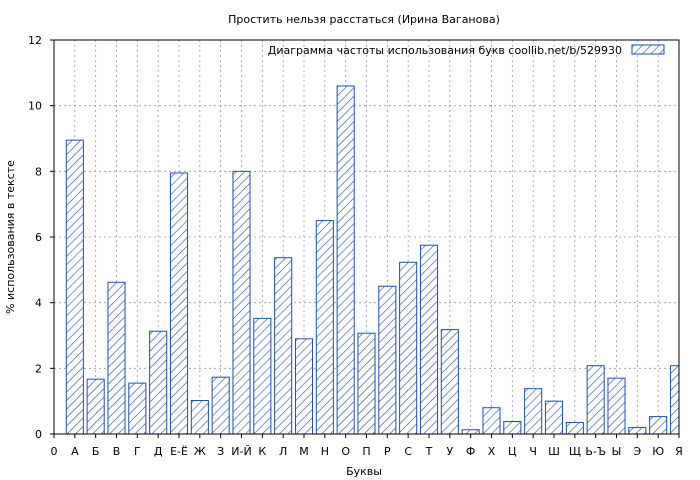  What do you see at coordinates (10, 237) in the screenshot?
I see `y-axis-title: % использования в тексте` at bounding box center [10, 237].